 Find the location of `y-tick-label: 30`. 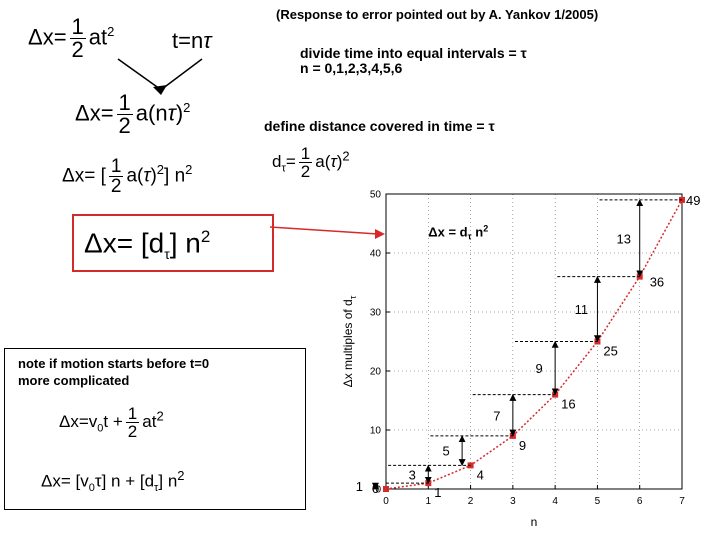

y-tick-label: 30 is located at coordinates (376, 313).